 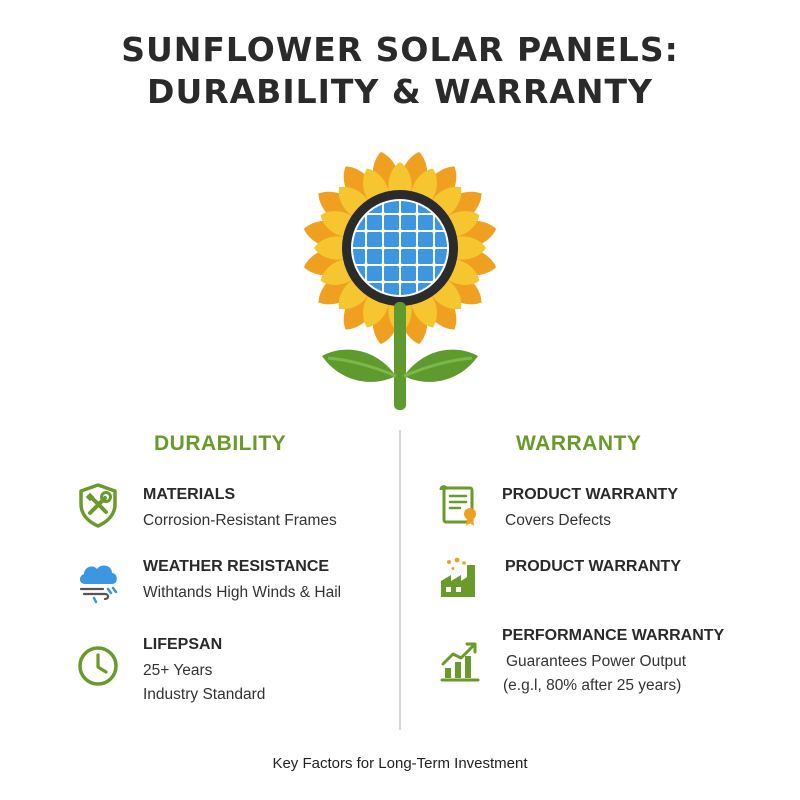 I want to click on weather-resistance-desc: Withtands High Winds & Hail, so click(x=242, y=592).